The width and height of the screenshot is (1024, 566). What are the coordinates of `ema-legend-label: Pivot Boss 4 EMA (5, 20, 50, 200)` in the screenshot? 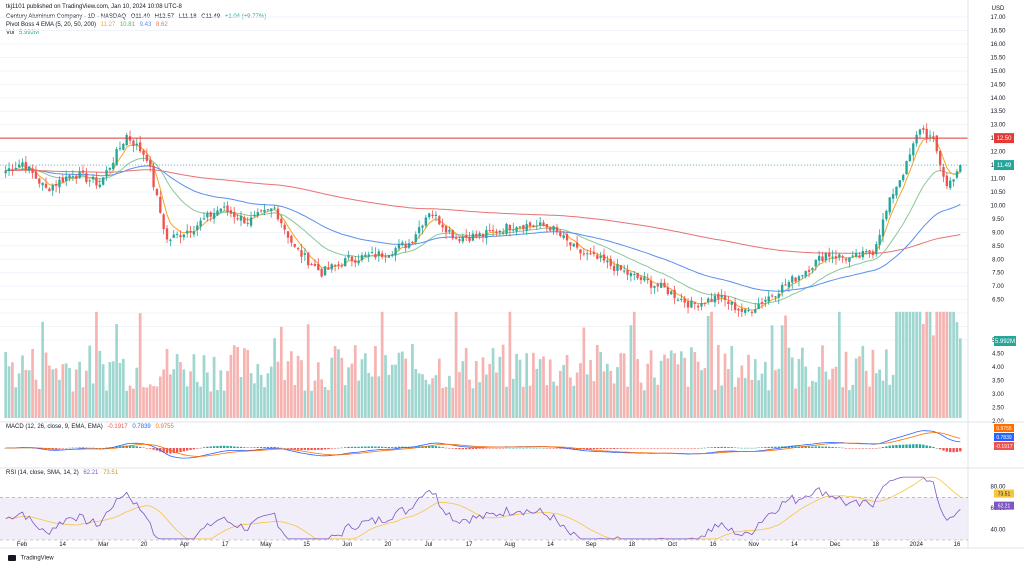 It's located at (51, 25).